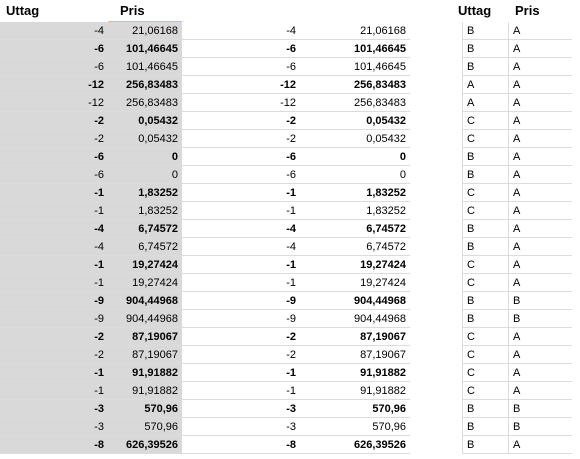 This screenshot has width=580, height=459. Describe the element at coordinates (145, 175) in the screenshot. I see `cell-pris: 0` at that location.